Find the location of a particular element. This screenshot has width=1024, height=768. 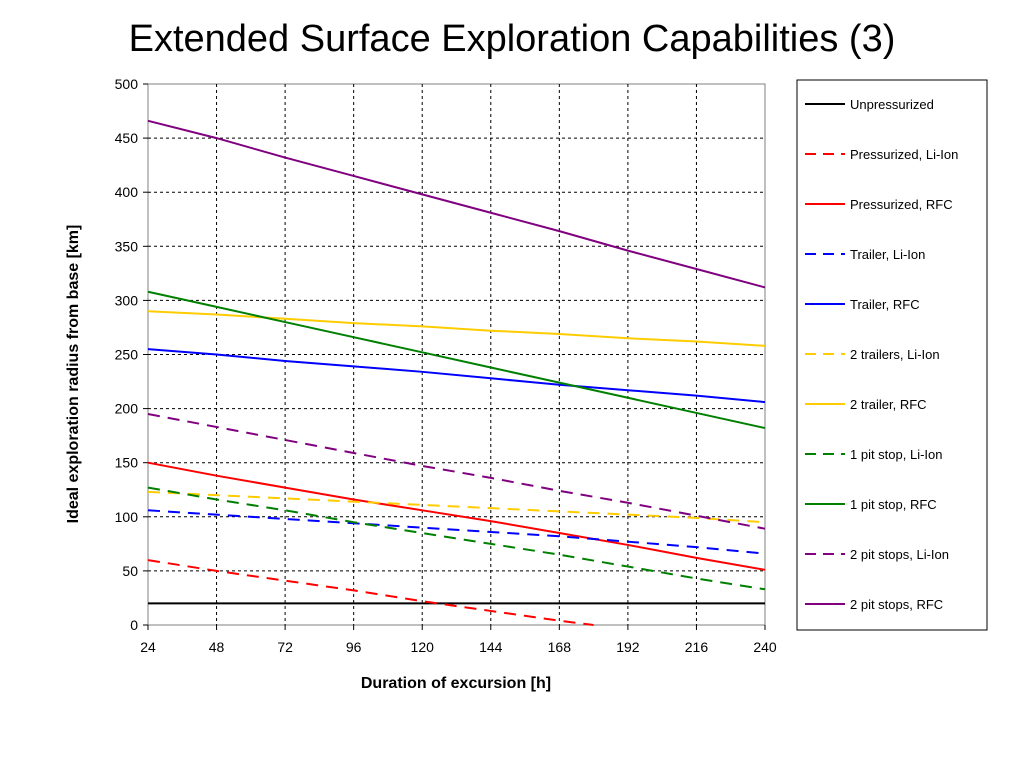

x-axis-ticks: 24 48 72 96 120 144 168 192 216 240 is located at coordinates (458, 640).